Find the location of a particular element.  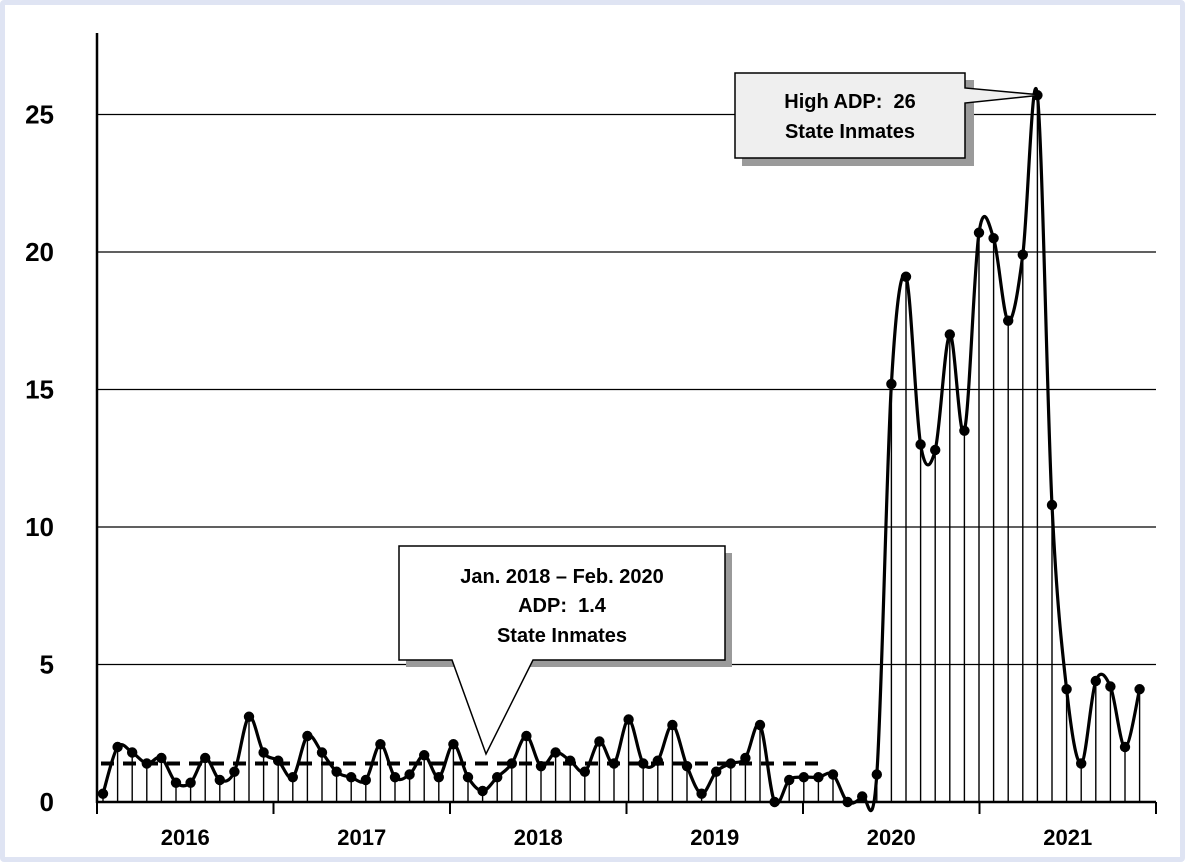

y-tick-label-20: 20 is located at coordinates (39, 252).